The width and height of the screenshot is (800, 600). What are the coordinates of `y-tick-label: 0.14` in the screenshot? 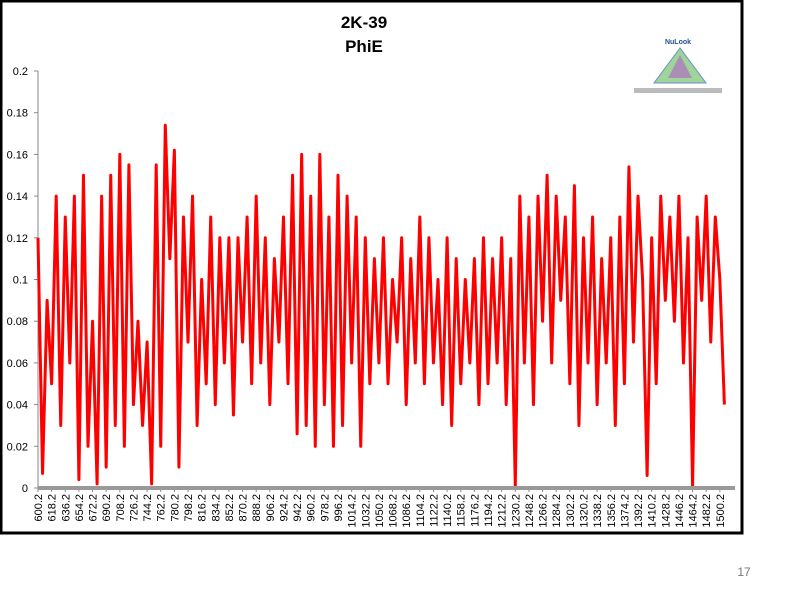 It's located at (17, 197).